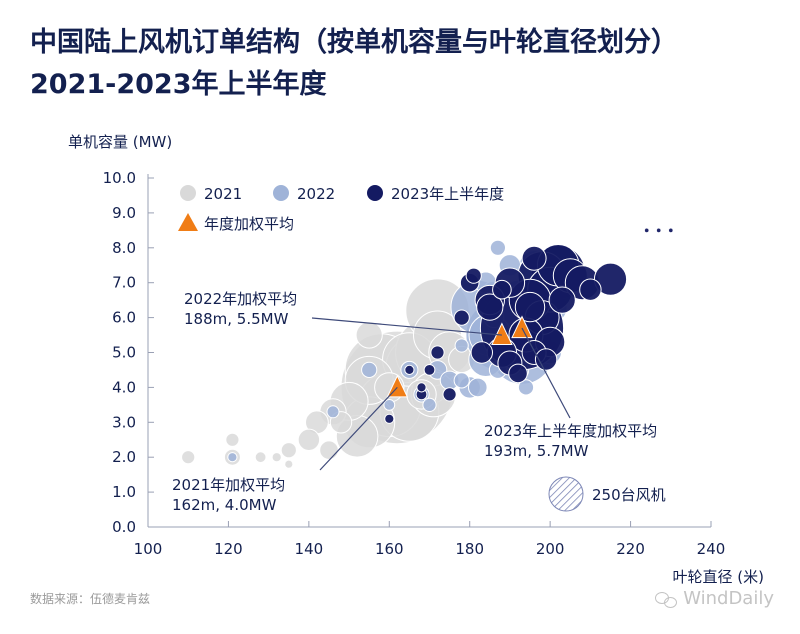 This screenshot has width=800, height=634. I want to click on x-tick-label: 220, so click(630, 549).